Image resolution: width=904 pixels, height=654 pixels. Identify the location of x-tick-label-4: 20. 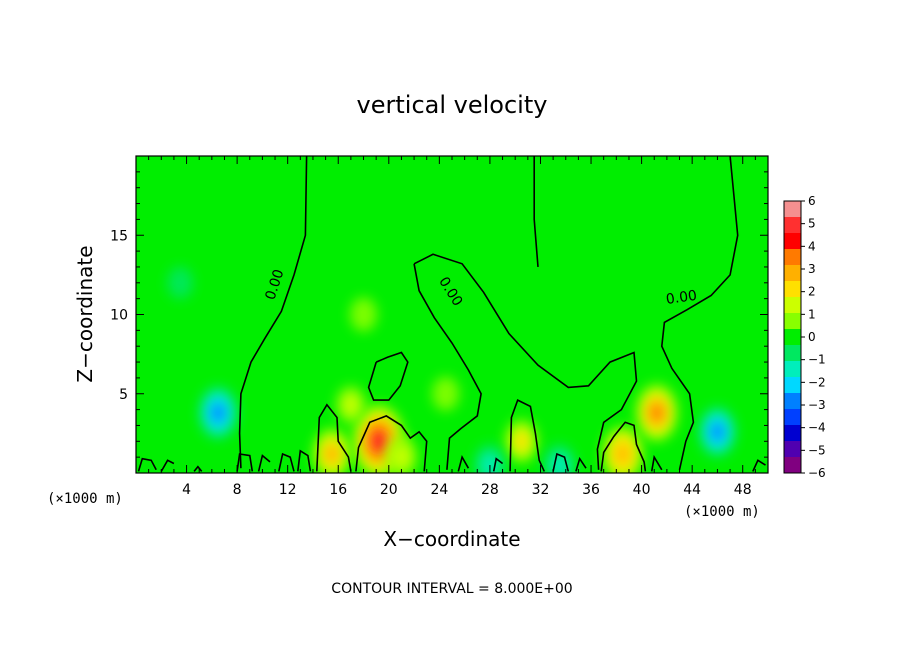
(389, 490).